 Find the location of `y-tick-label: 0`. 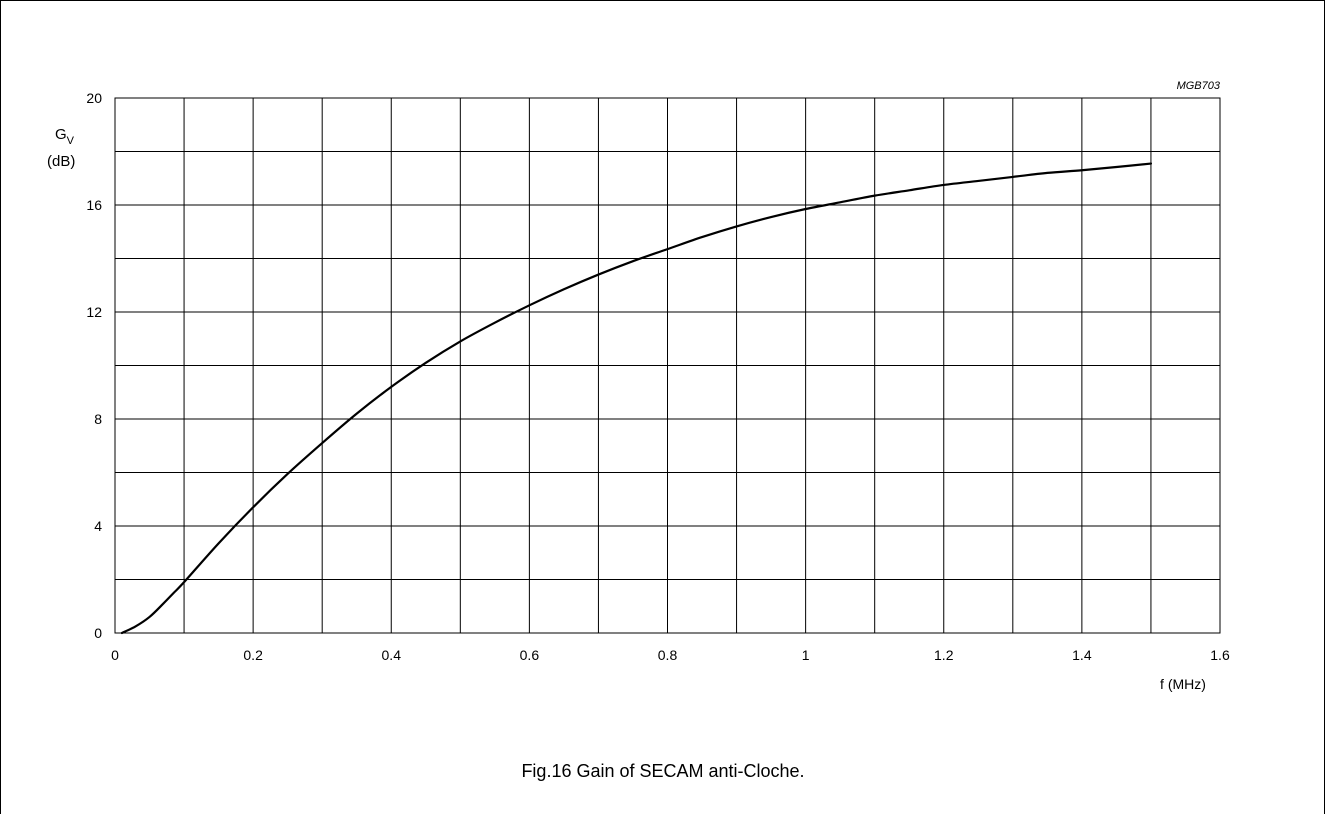

y-tick-label: 0 is located at coordinates (98, 633).